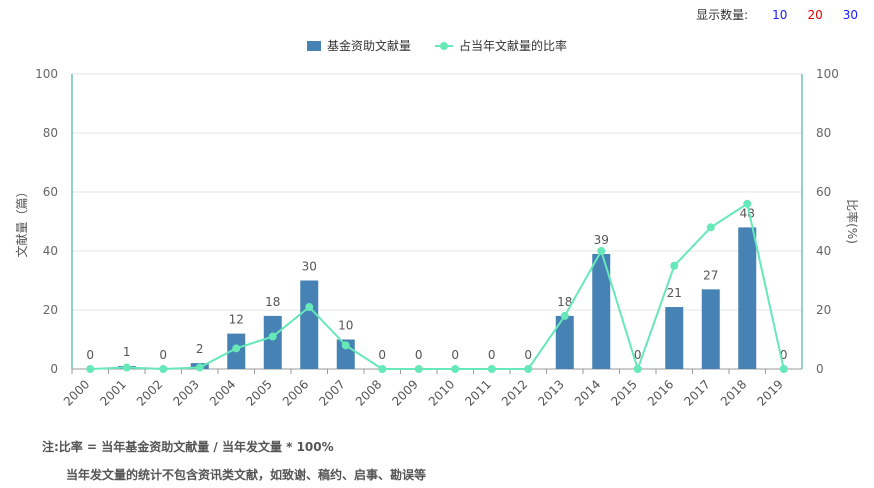 This screenshot has width=874, height=488. Describe the element at coordinates (823, 133) in the screenshot. I see `y2-tick-label: 80` at that location.